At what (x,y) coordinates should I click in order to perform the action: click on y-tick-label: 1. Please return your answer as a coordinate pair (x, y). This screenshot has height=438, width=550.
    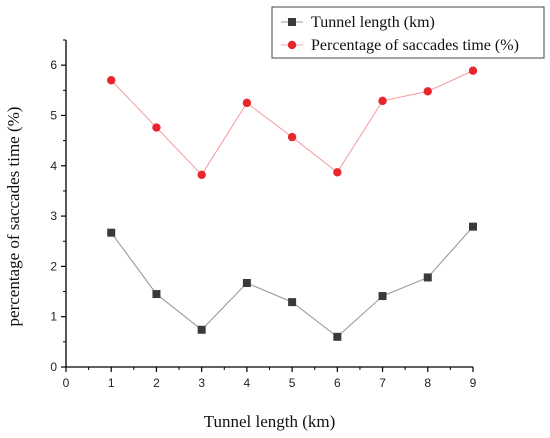
    Looking at the image, I should click on (53, 317).